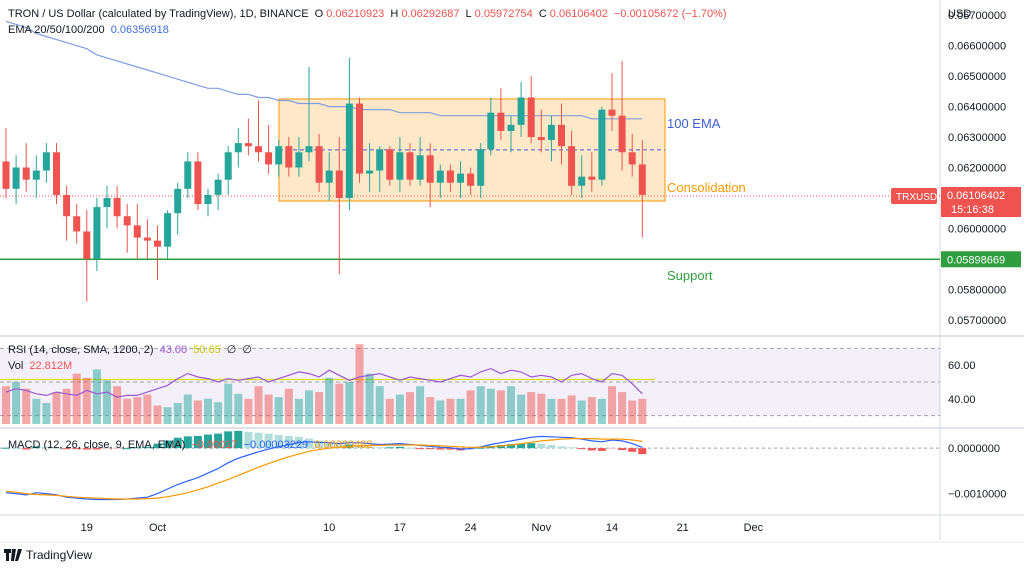 This screenshot has width=1024, height=574. I want to click on ema-label: EMA 20/50/100/200, so click(56, 30).